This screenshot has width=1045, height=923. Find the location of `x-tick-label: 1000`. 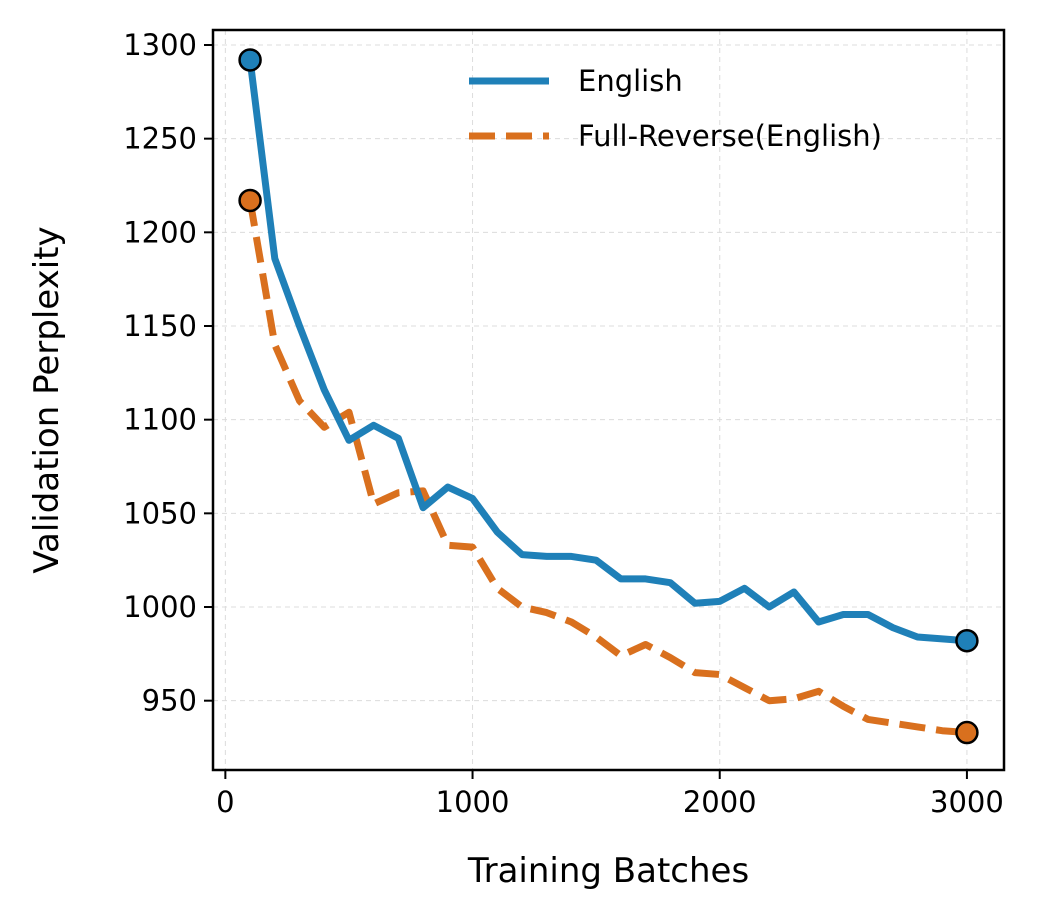

x-tick-label: 1000 is located at coordinates (473, 802).